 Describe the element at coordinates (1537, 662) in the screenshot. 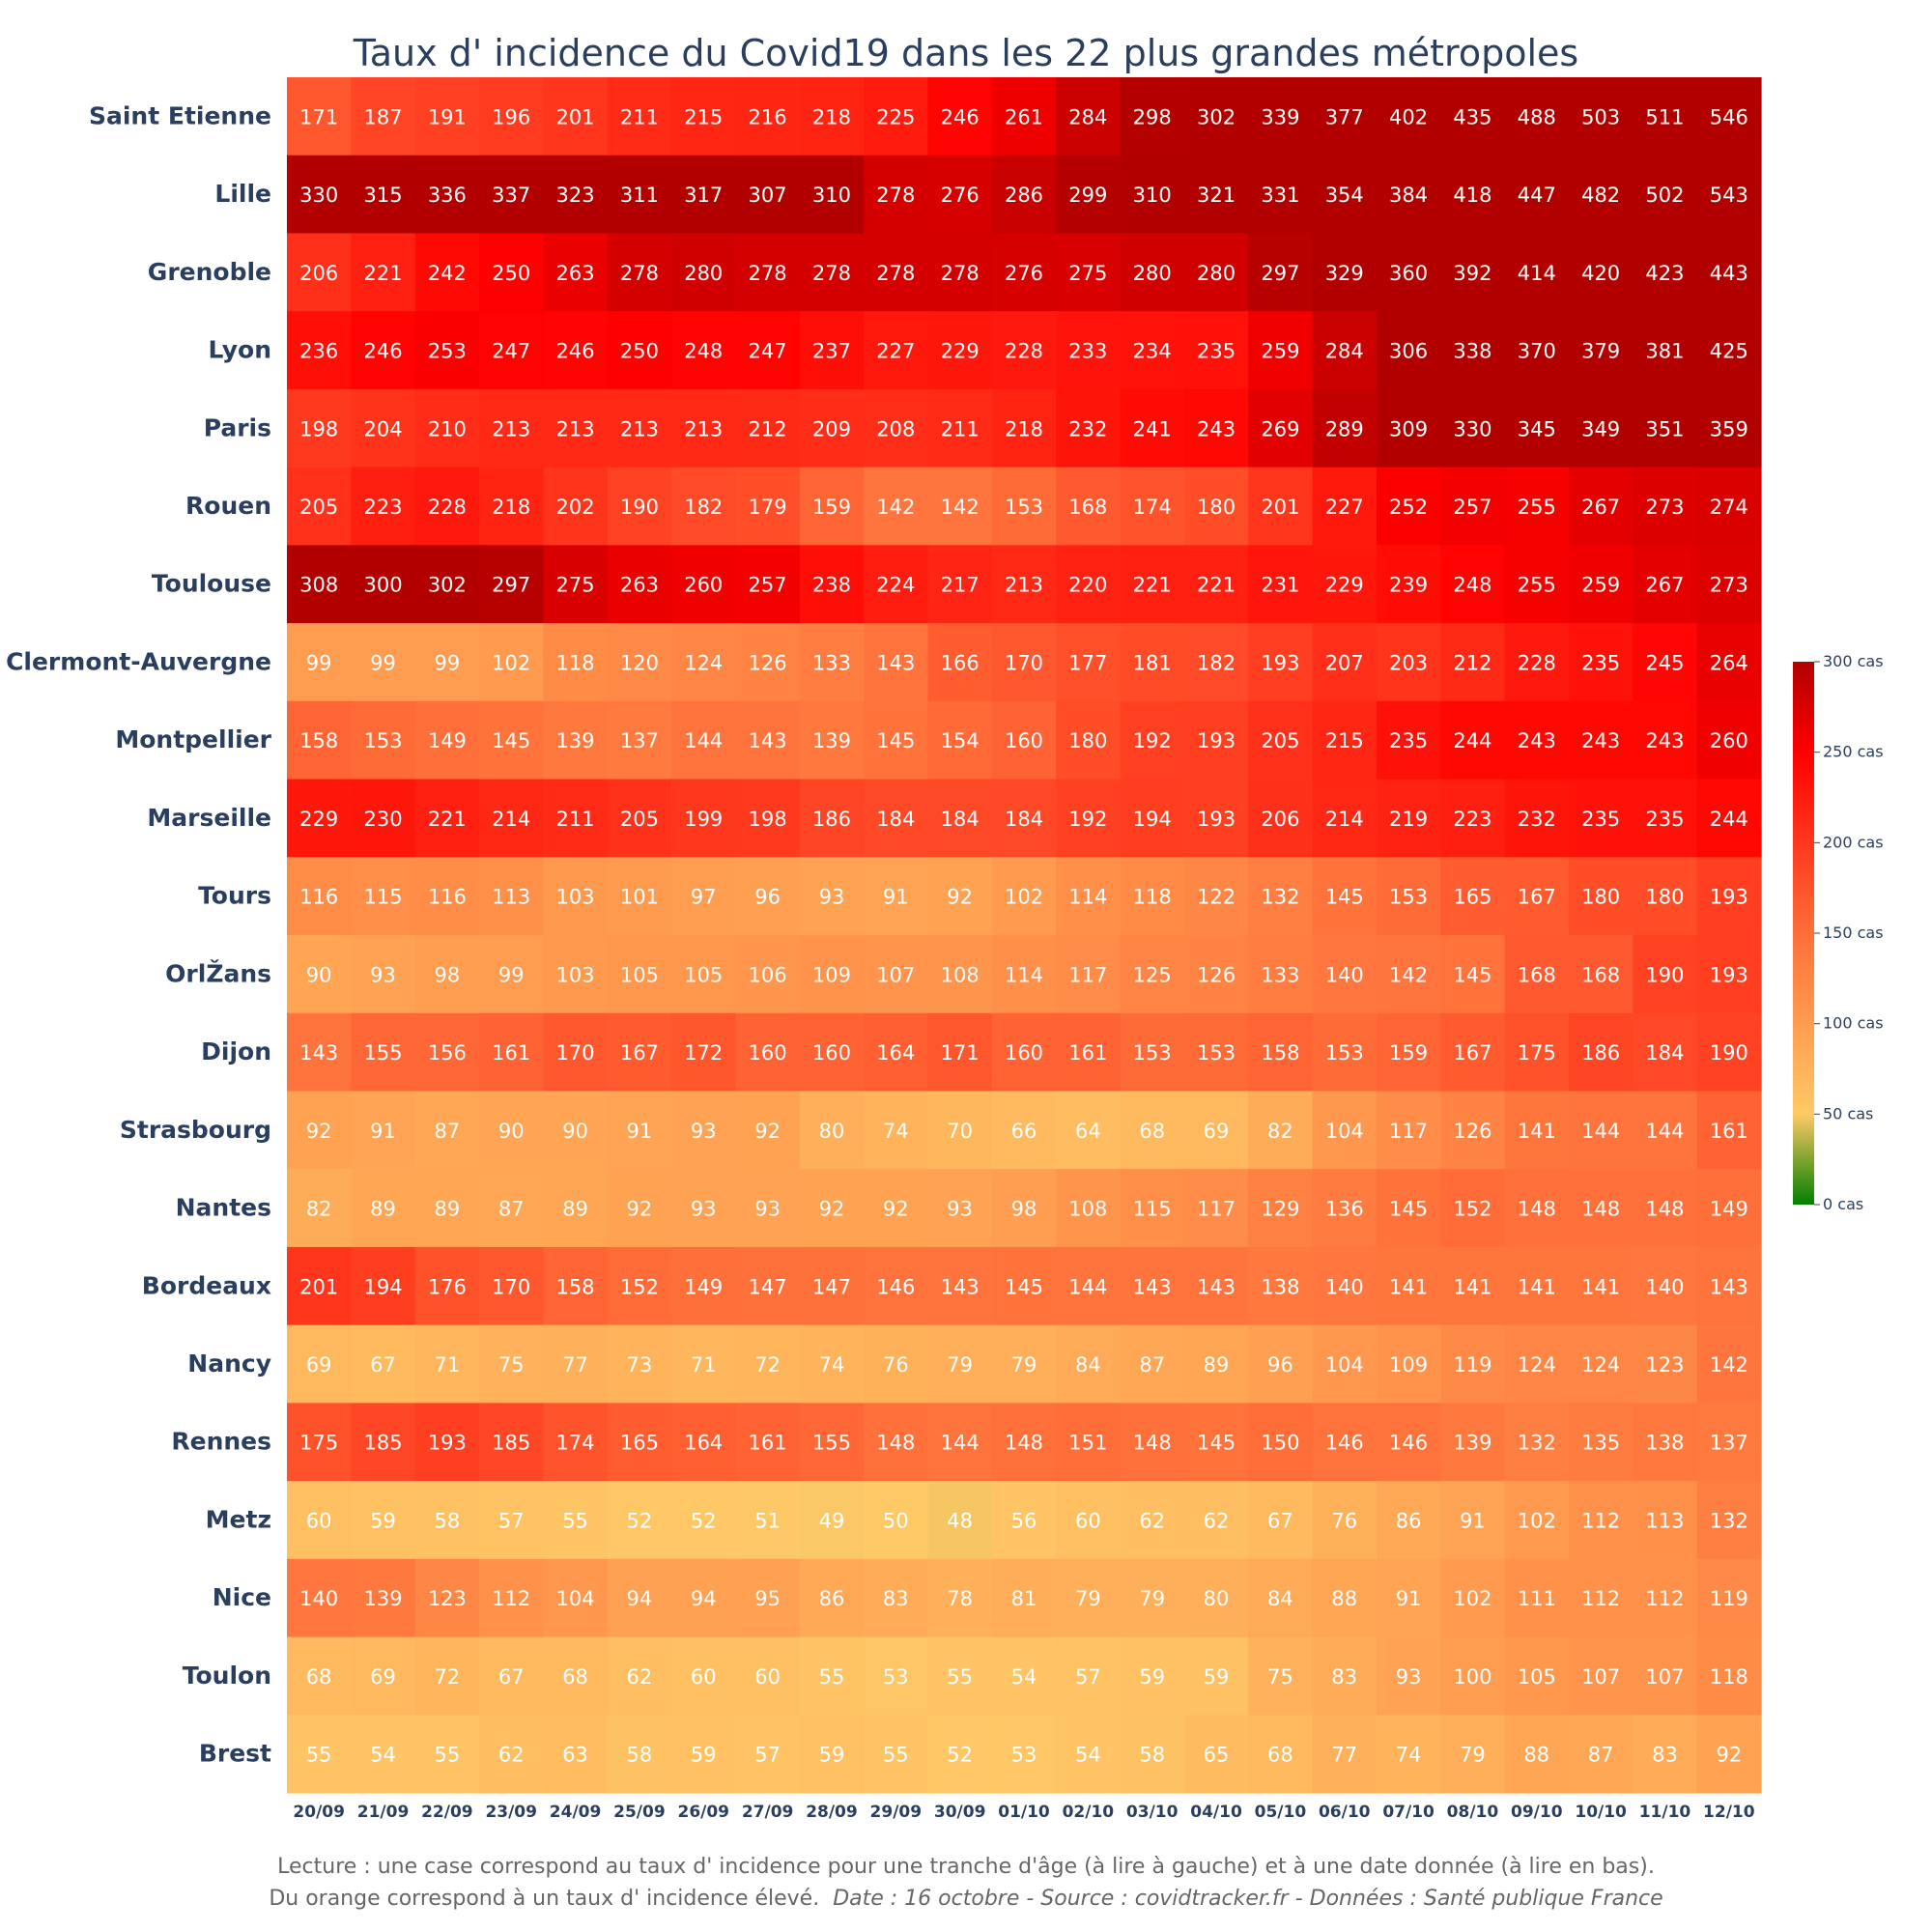

I see `cell-value-label: 228` at that location.